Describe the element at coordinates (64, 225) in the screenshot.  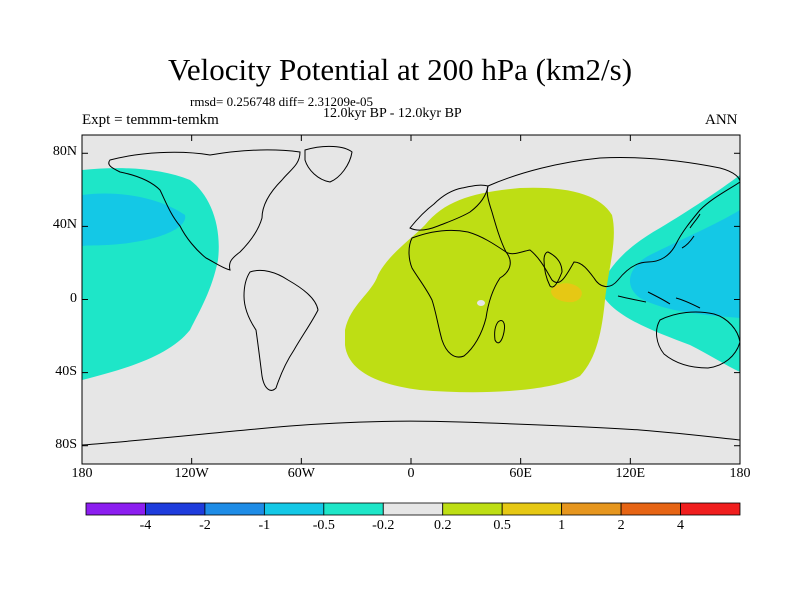
I see `y-tick-label: 40N` at that location.